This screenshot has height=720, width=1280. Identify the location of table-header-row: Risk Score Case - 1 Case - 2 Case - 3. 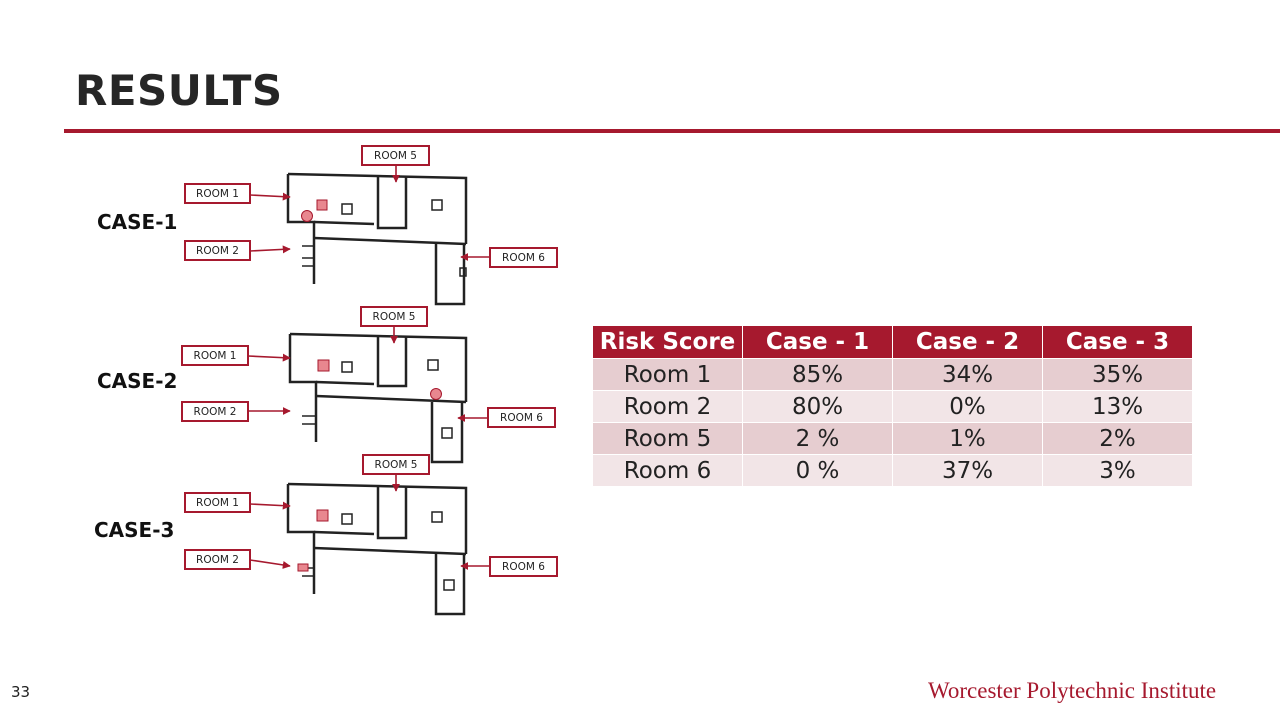
(892, 342).